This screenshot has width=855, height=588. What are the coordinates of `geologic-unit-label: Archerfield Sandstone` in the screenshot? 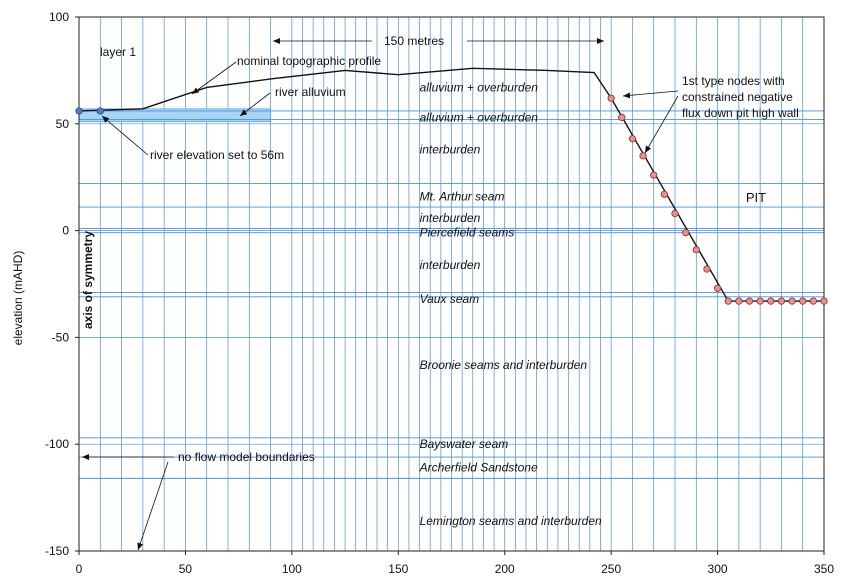 It's located at (478, 468).